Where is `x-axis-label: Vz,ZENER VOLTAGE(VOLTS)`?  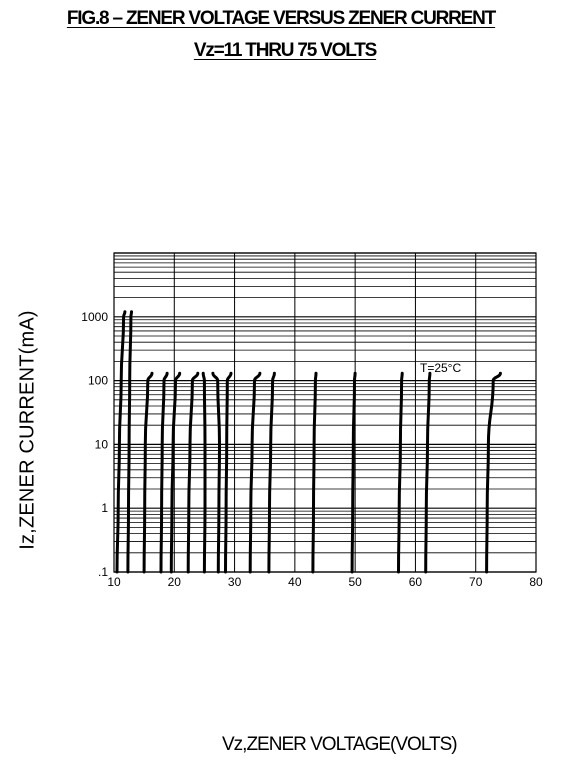
x-axis-label: Vz,ZENER VOLTAGE(VOLTS) is located at coordinates (340, 744).